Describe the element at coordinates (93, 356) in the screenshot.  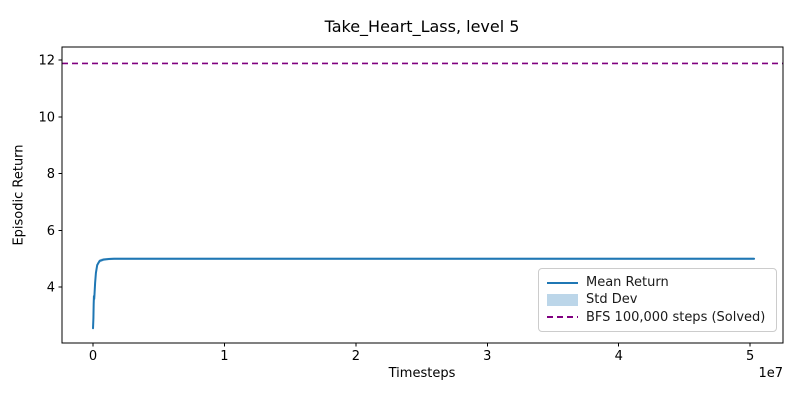
I see `x-tick-label: 0` at that location.